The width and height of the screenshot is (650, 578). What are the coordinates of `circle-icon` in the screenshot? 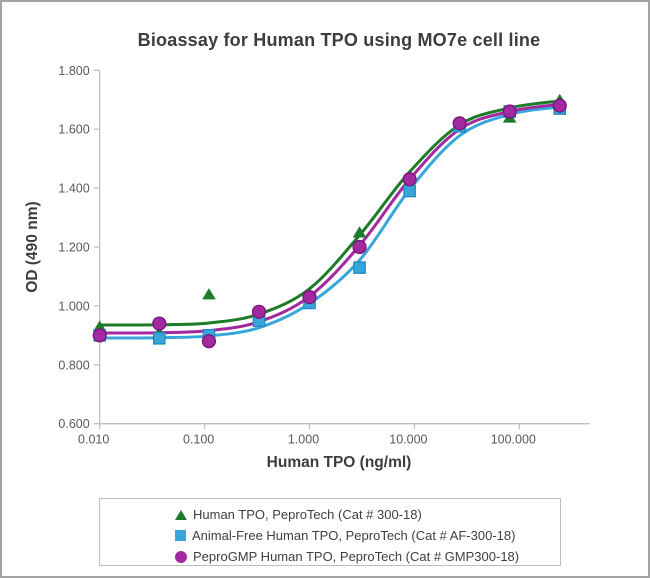 It's located at (181, 556).